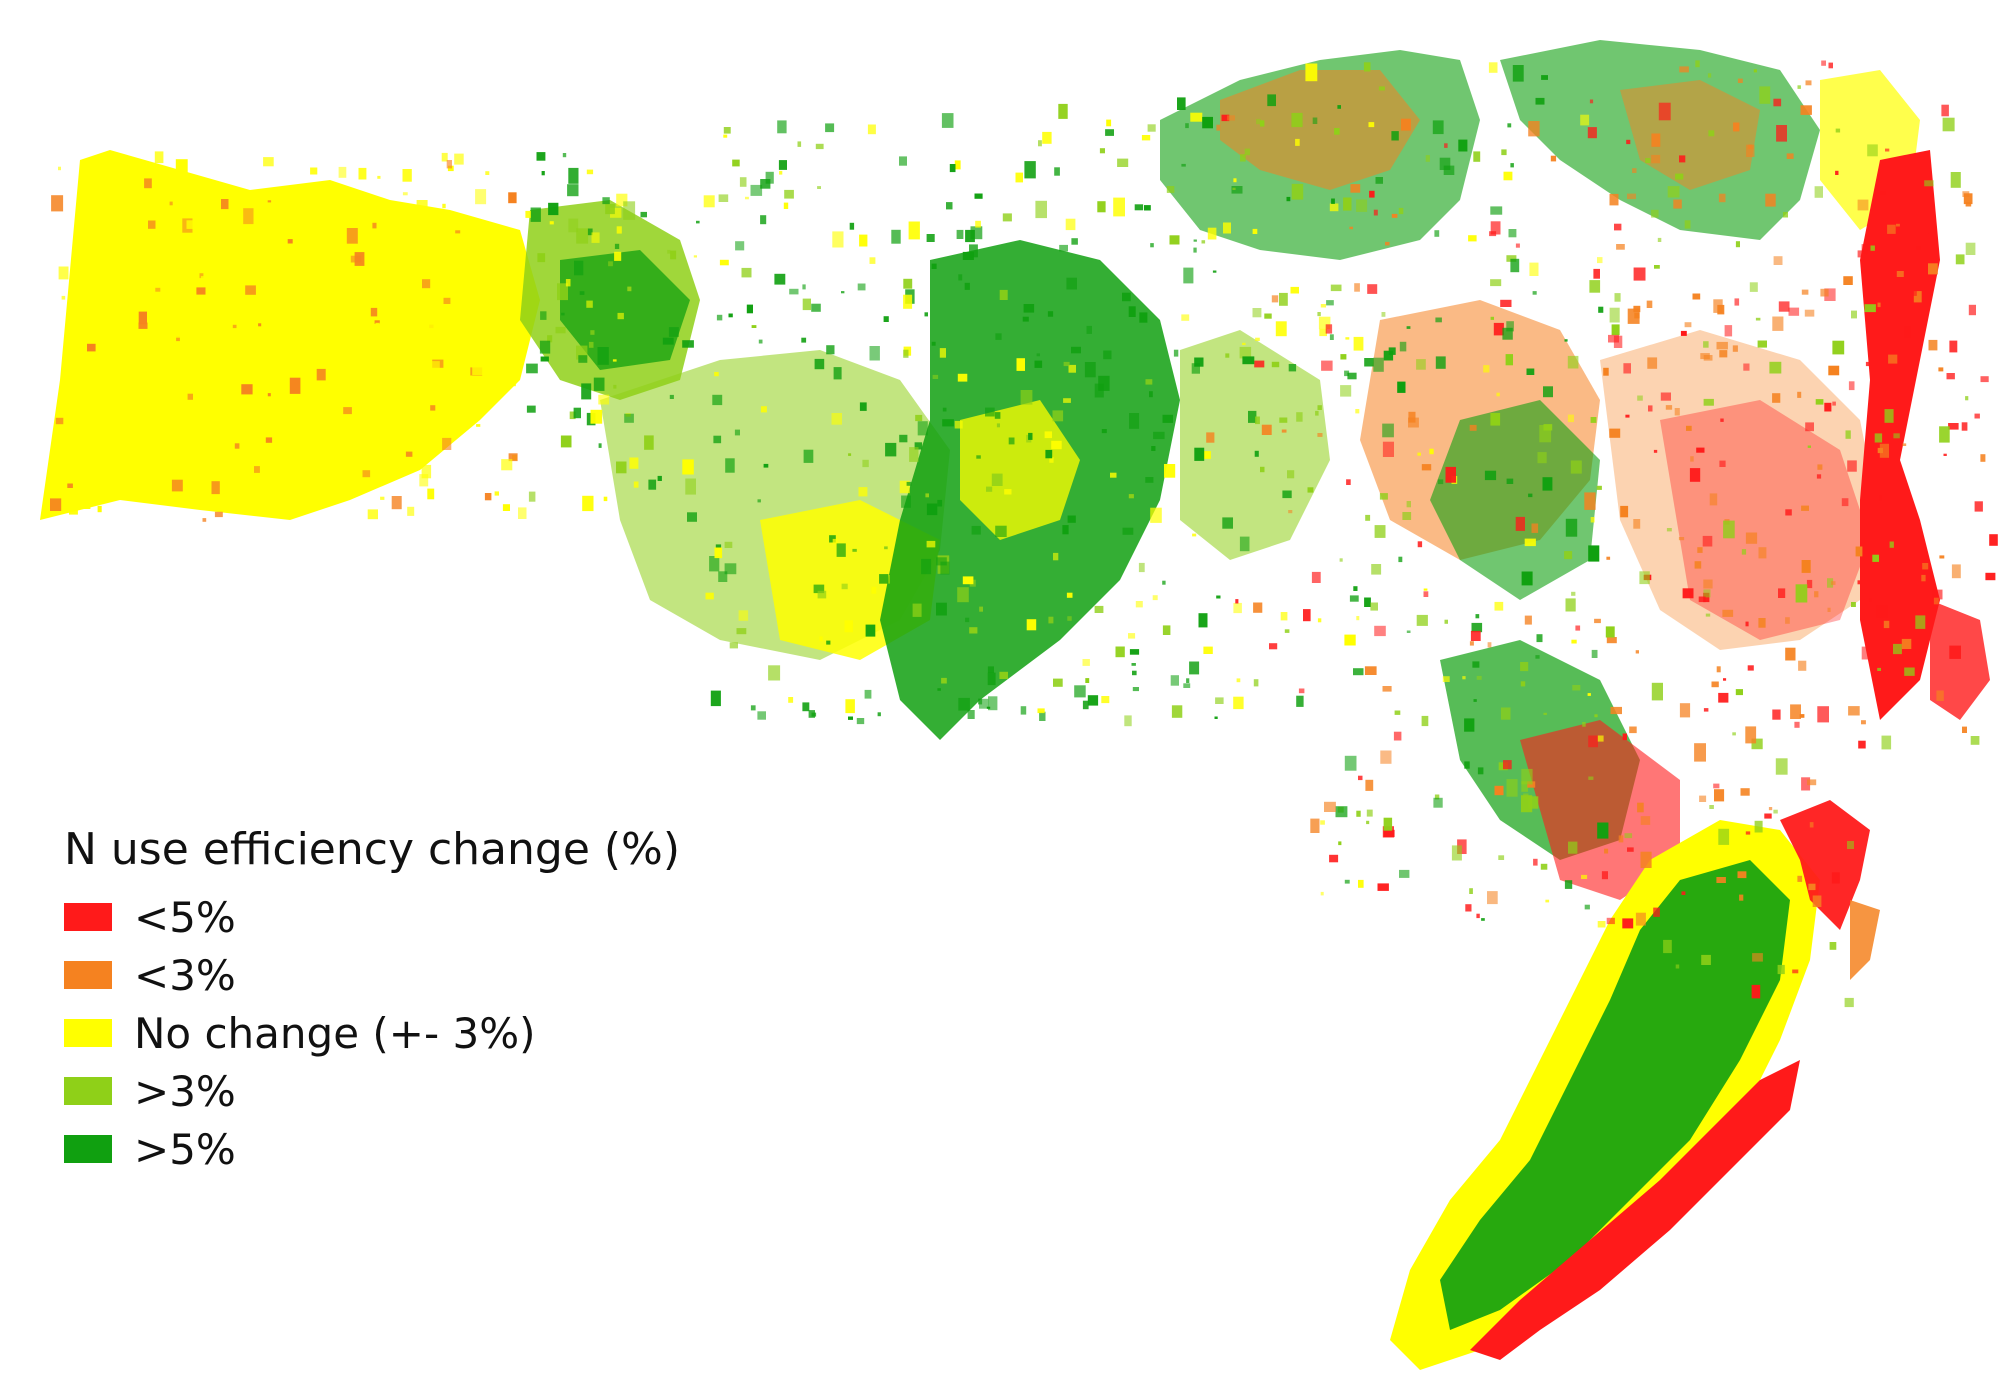 The width and height of the screenshot is (2013, 1386). Describe the element at coordinates (384, 975) in the screenshot. I see `legend-item-lt3: <3%` at that location.